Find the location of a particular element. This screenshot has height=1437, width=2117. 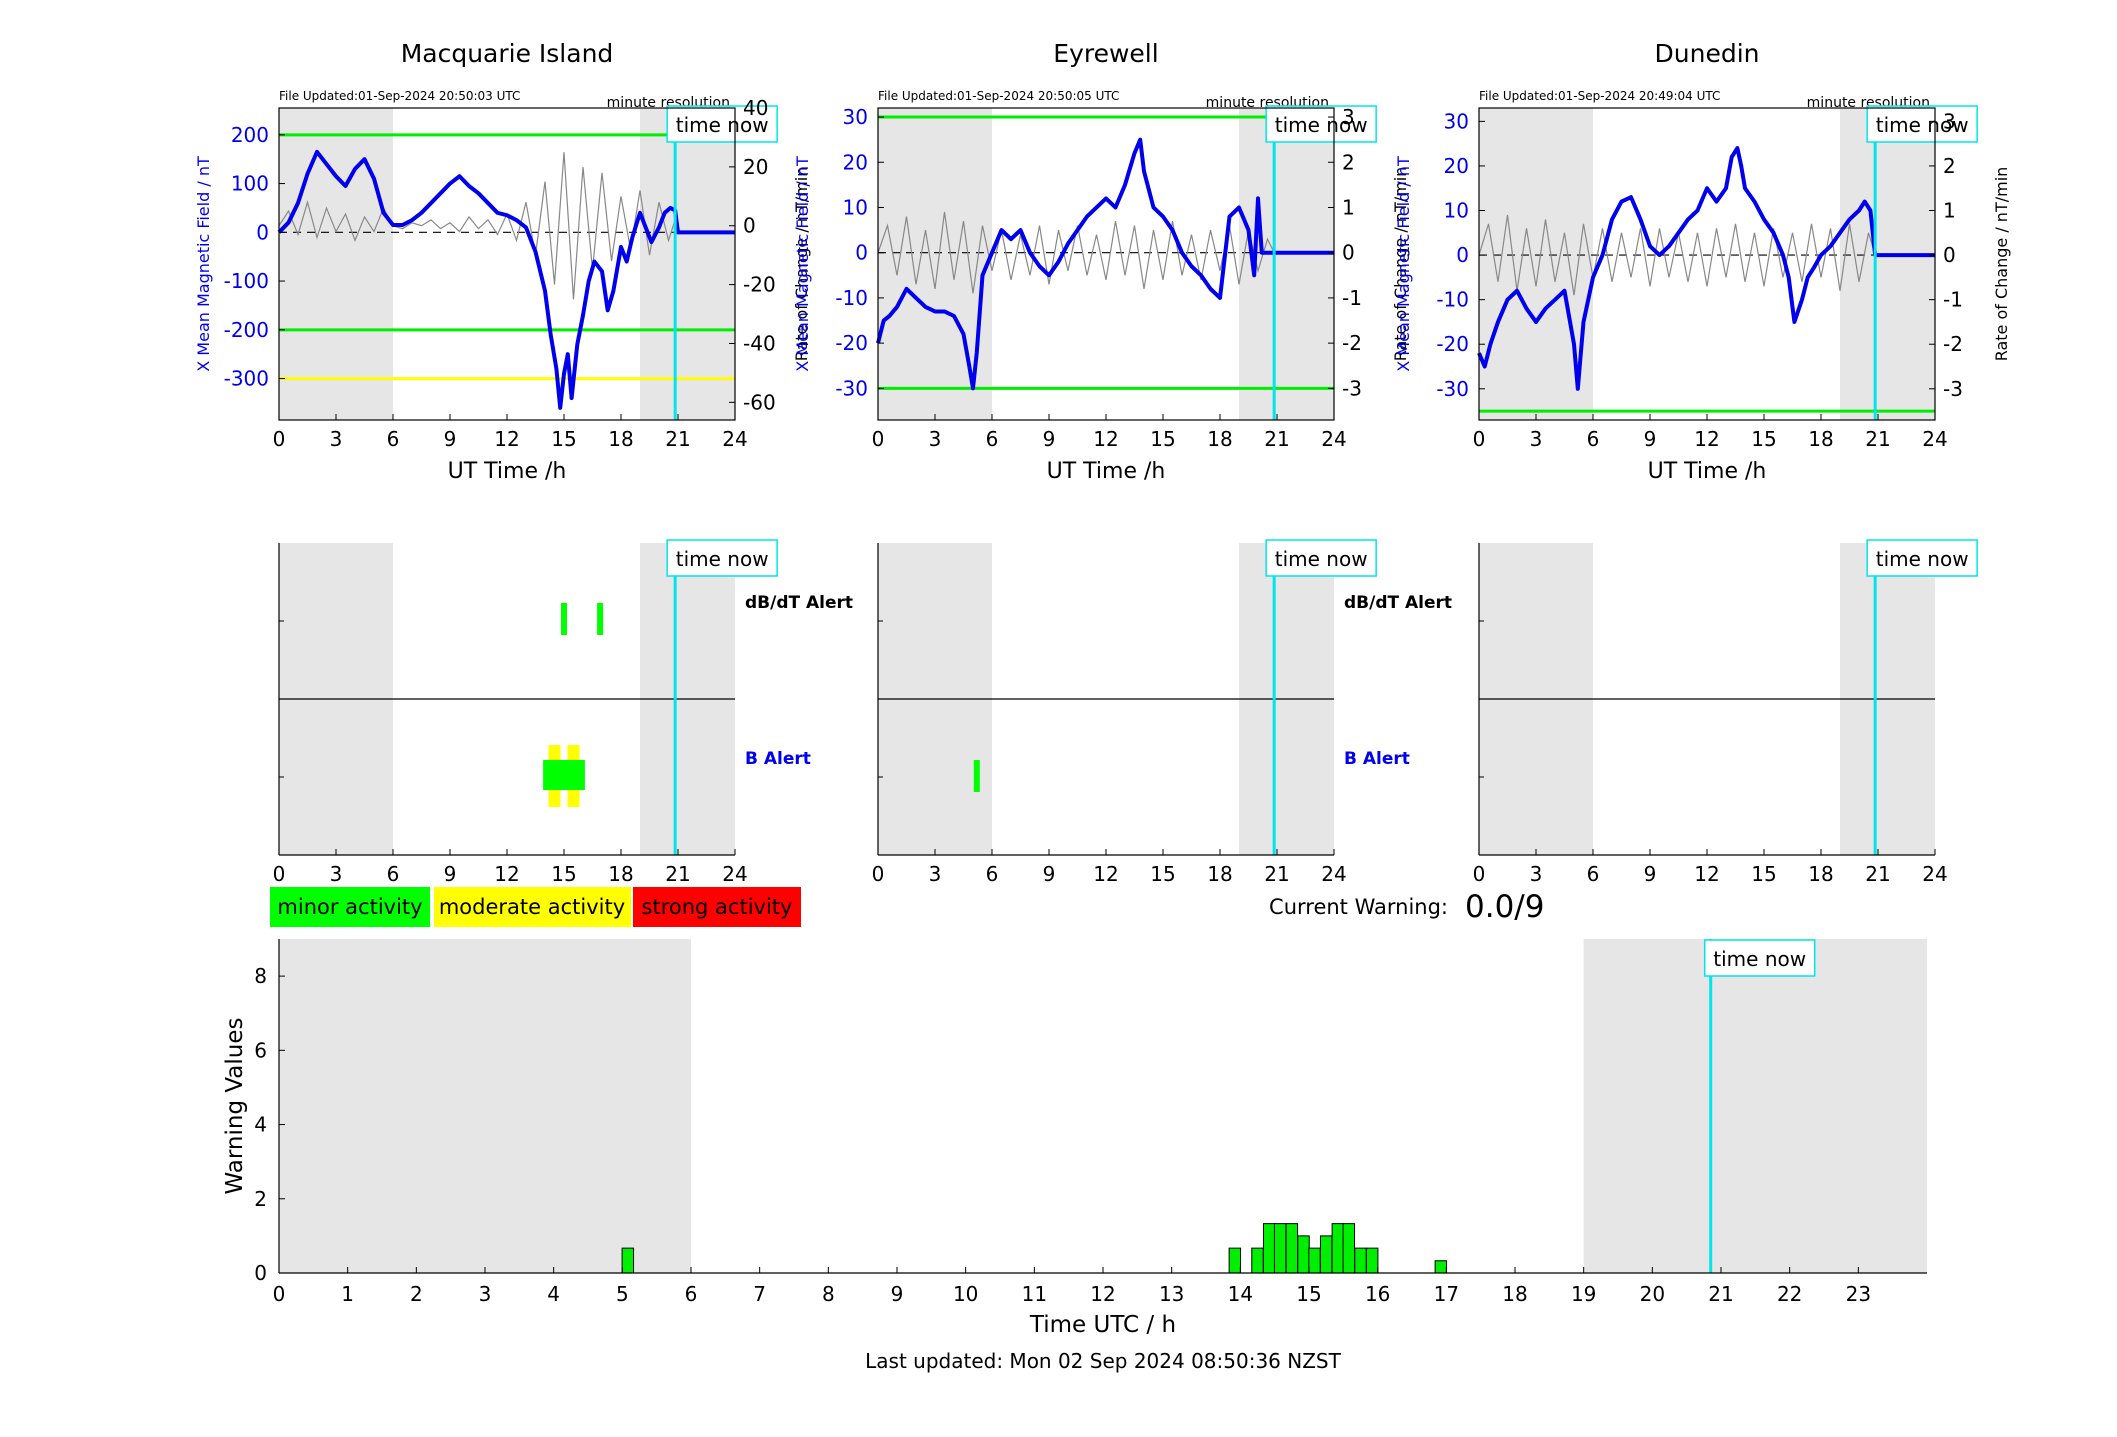

y2-tick-label: -2 is located at coordinates (1352, 343).